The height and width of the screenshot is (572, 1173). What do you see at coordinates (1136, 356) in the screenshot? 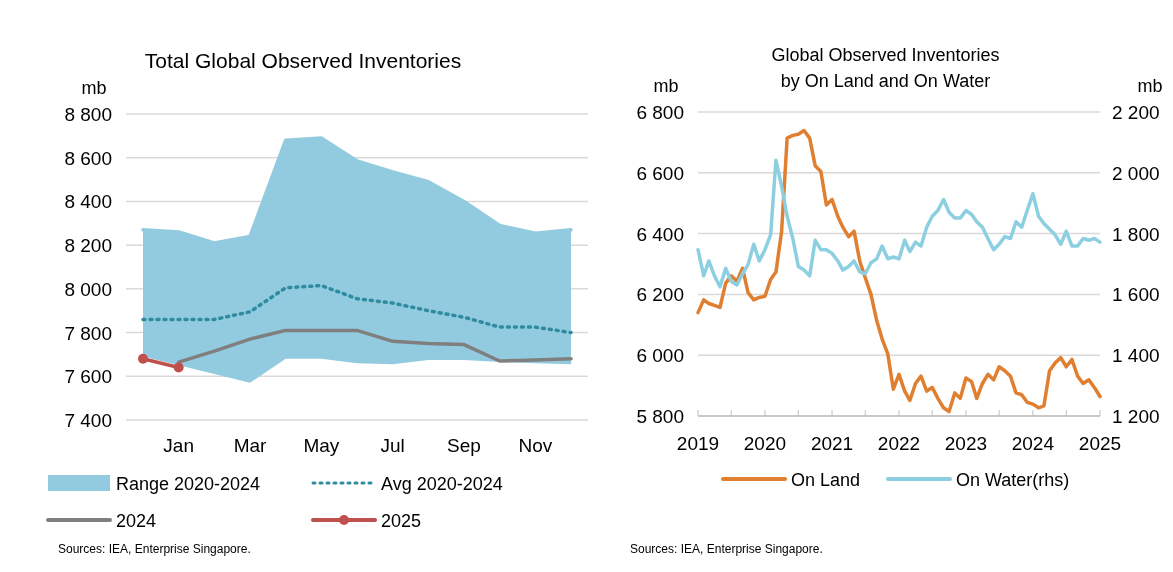
I see `y2-tick-label: 1 400` at bounding box center [1136, 356].